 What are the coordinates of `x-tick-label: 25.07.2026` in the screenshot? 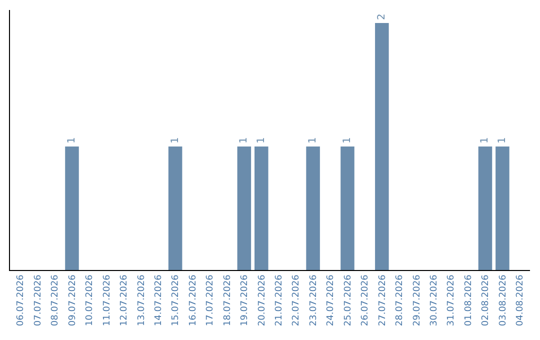 It's located at (348, 300).